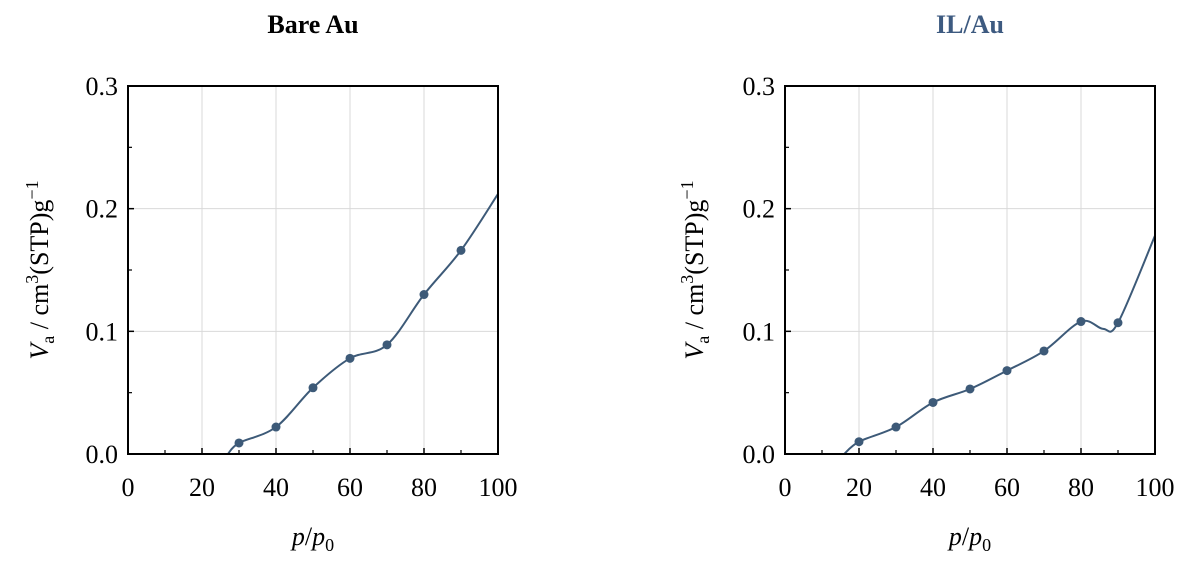 The image size is (1200, 572). Describe the element at coordinates (312, 24) in the screenshot. I see `chart-title: Bare Au` at that location.